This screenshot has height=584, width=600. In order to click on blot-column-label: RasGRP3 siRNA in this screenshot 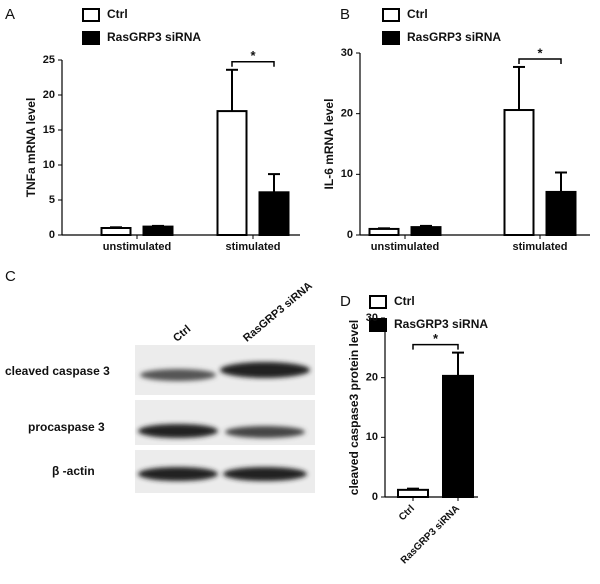, I will do `click(278, 312)`.